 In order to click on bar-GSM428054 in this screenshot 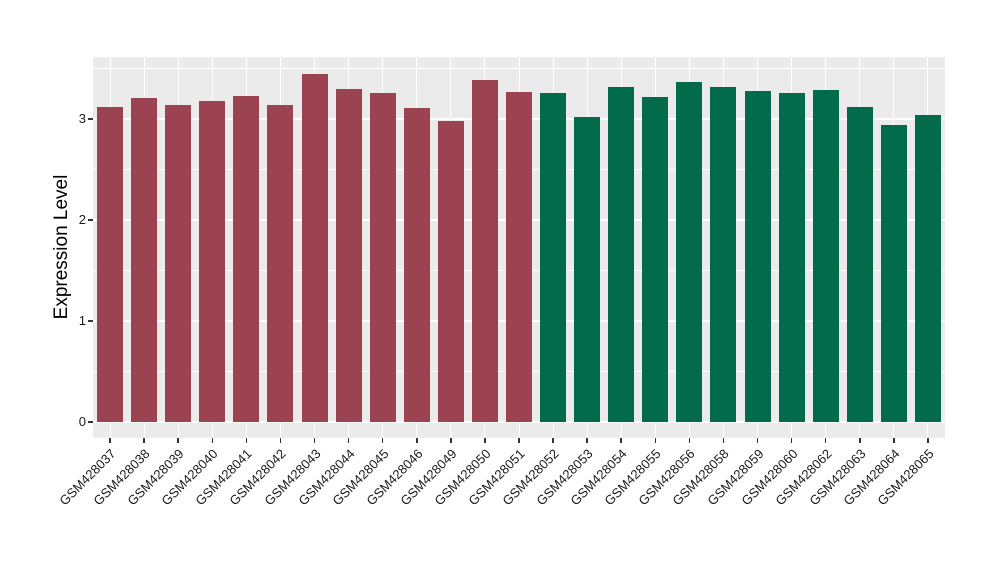, I will do `click(621, 254)`.